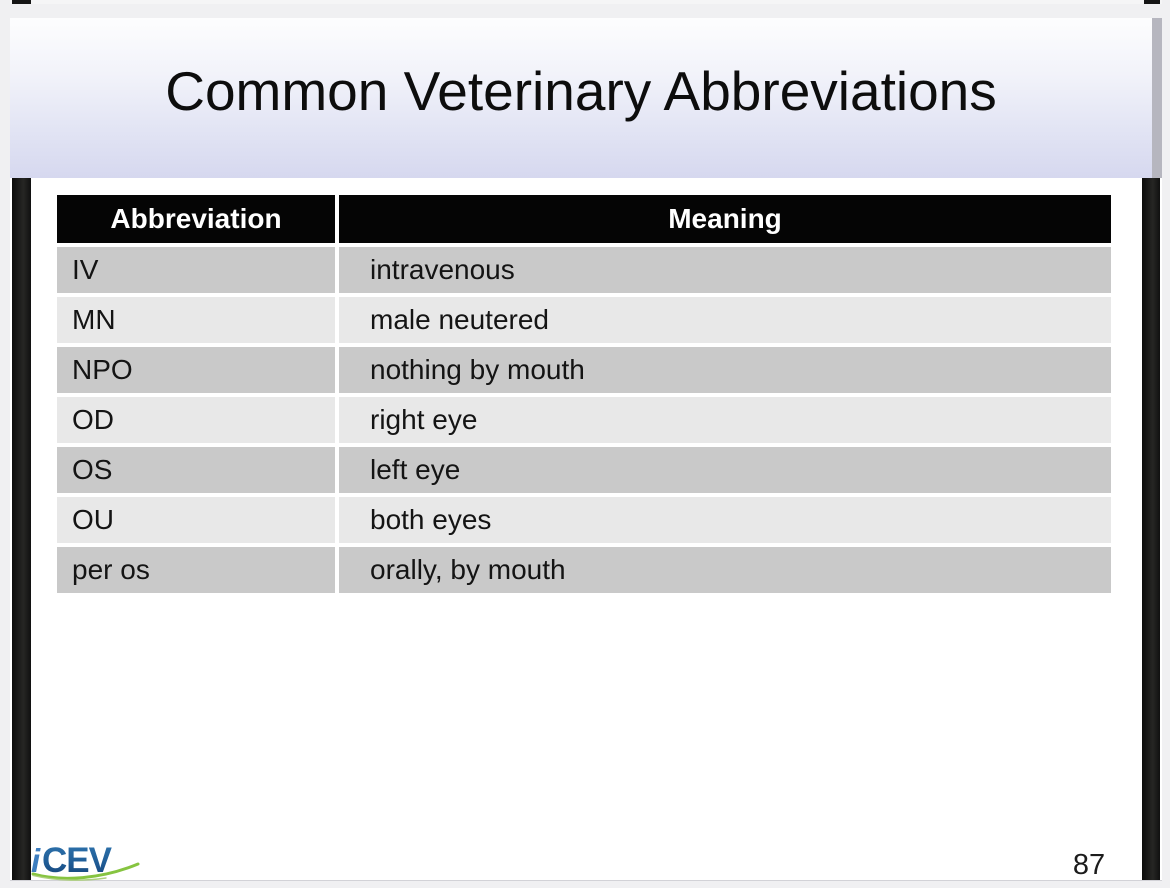  What do you see at coordinates (725, 420) in the screenshot?
I see `meaning-cell: right eye` at bounding box center [725, 420].